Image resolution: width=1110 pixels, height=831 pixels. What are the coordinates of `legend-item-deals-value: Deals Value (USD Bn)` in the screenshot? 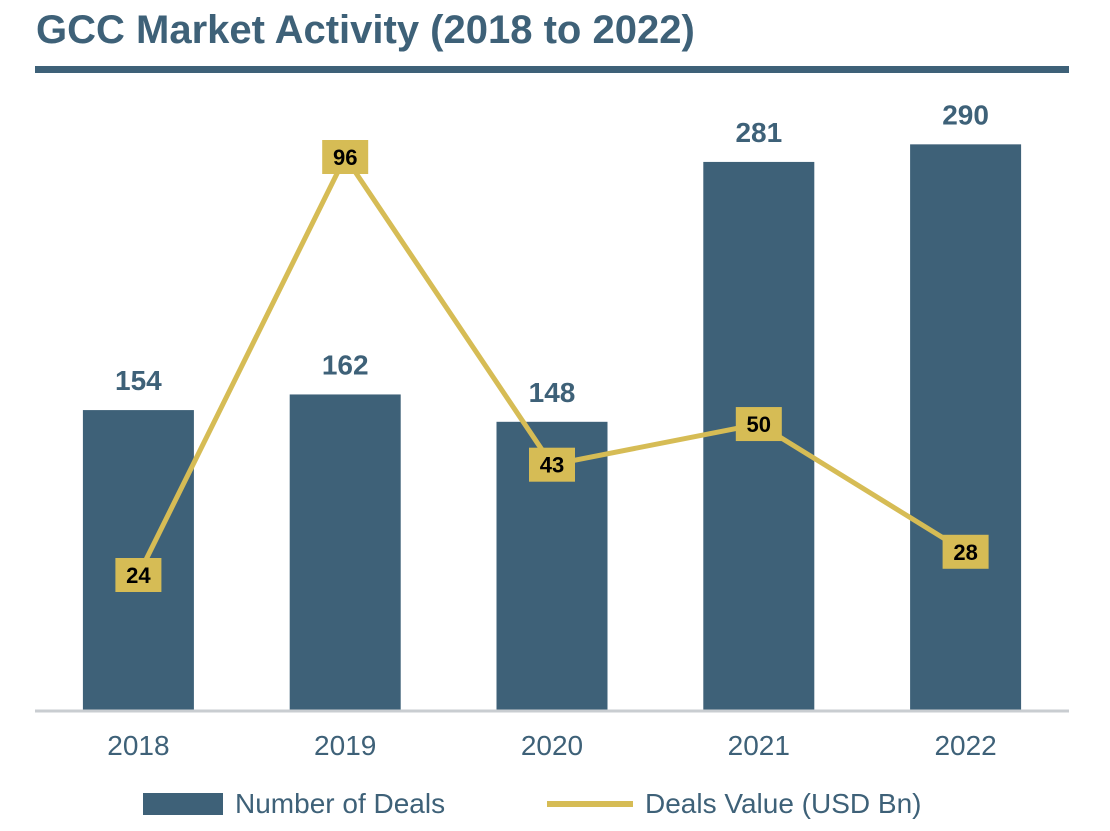 It's located at (734, 804).